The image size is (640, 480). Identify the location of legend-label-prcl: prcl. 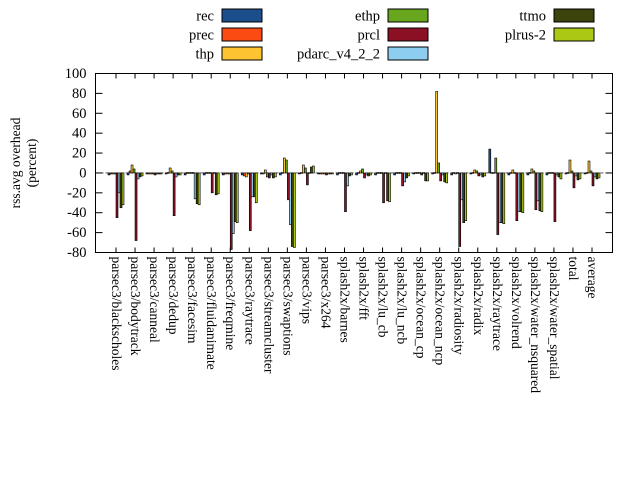
(368, 36).